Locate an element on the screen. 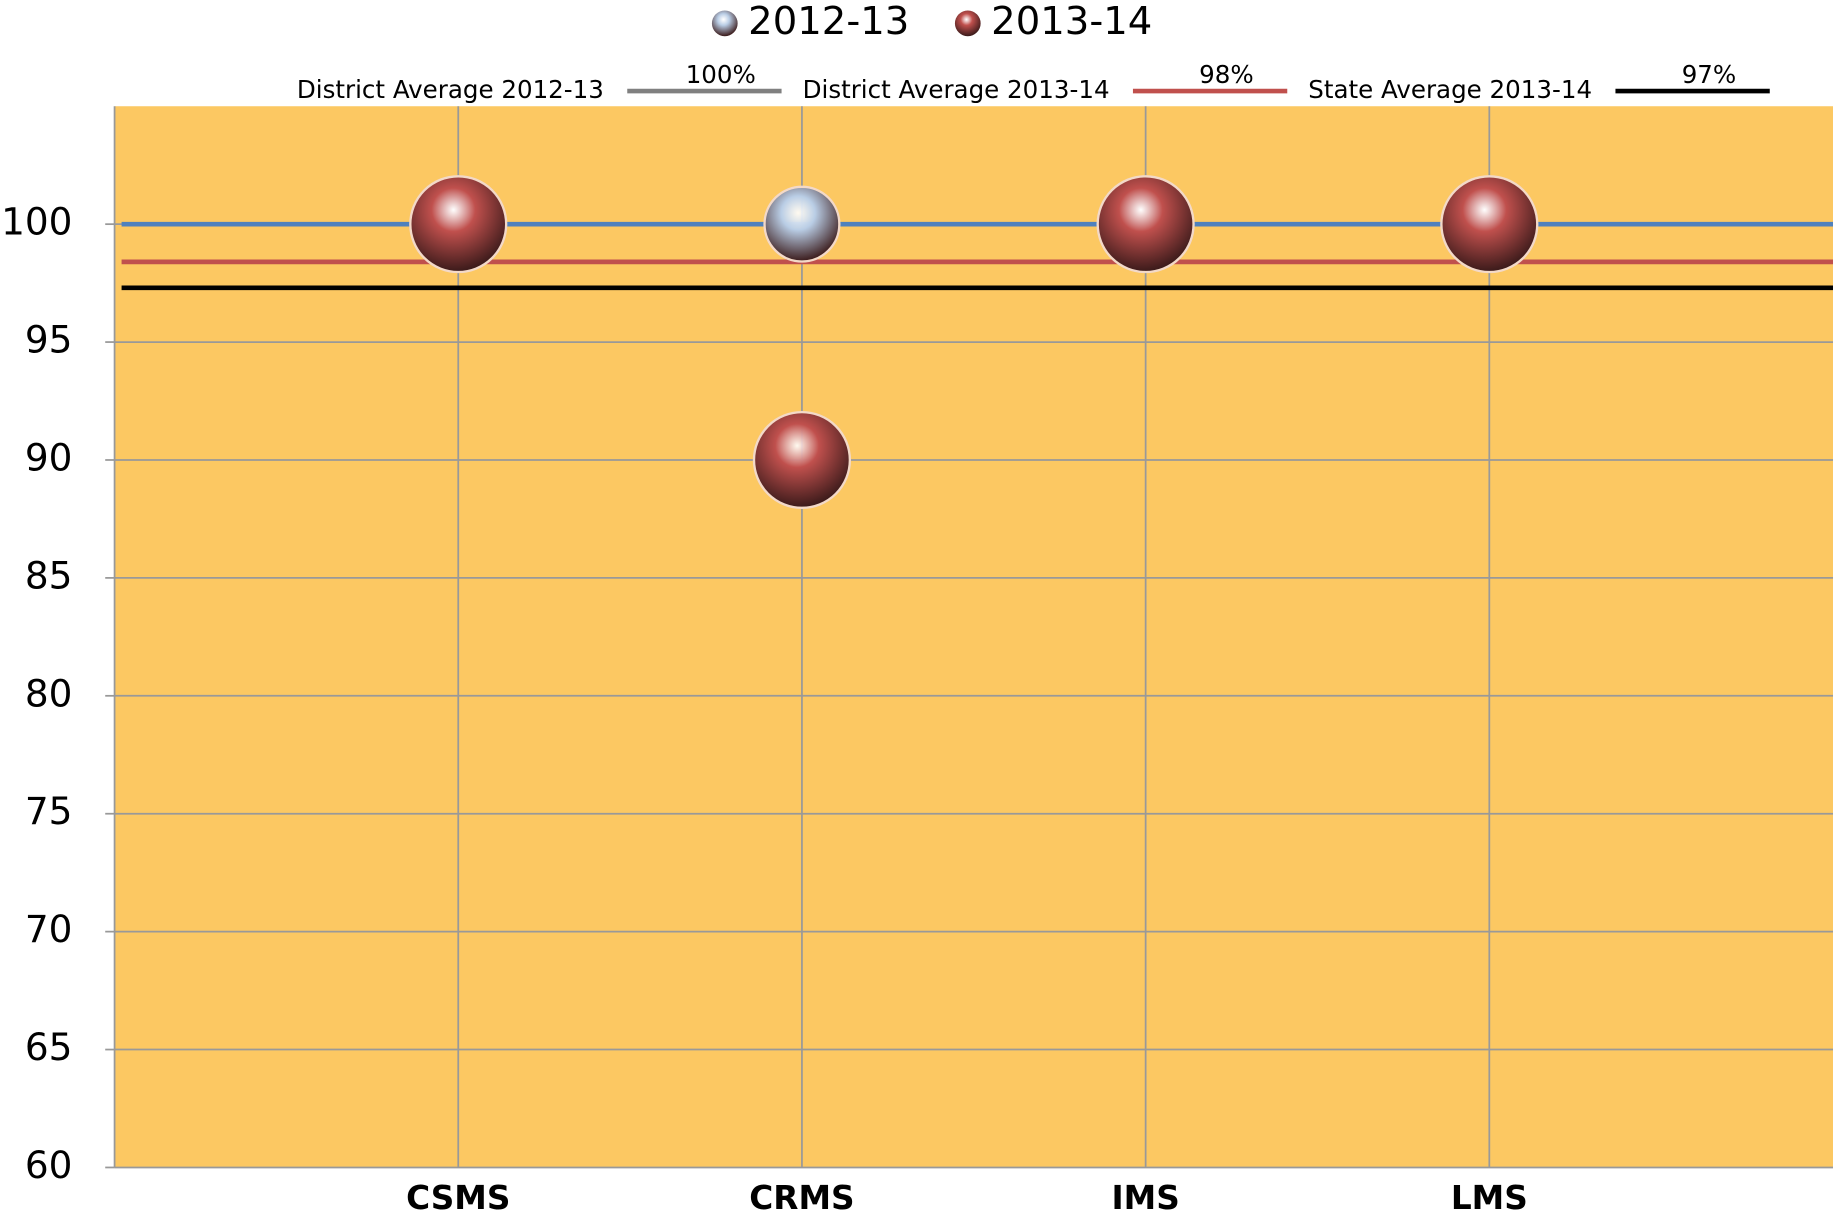 The height and width of the screenshot is (1220, 1833). reference-legend-label: District Average 2013-14 is located at coordinates (956, 89).